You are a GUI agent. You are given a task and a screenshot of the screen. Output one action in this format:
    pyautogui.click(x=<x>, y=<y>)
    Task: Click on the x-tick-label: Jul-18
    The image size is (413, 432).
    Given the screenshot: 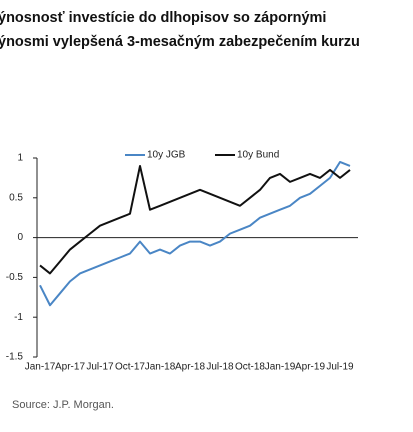 What is the action you would take?
    pyautogui.click(x=220, y=367)
    